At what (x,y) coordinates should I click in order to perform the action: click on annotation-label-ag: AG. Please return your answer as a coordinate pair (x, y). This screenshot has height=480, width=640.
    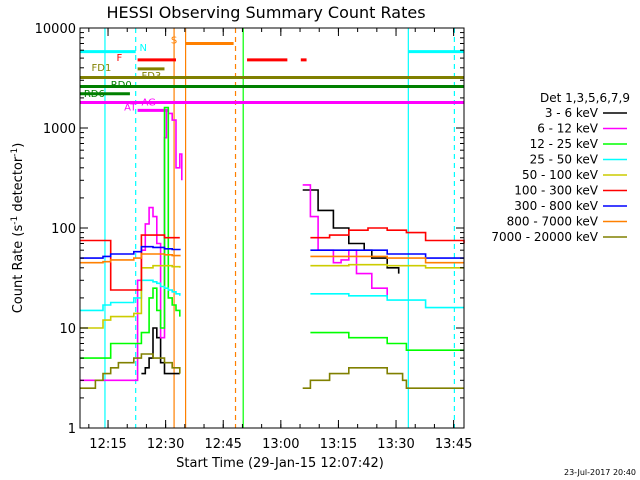
    Looking at the image, I should click on (148, 102).